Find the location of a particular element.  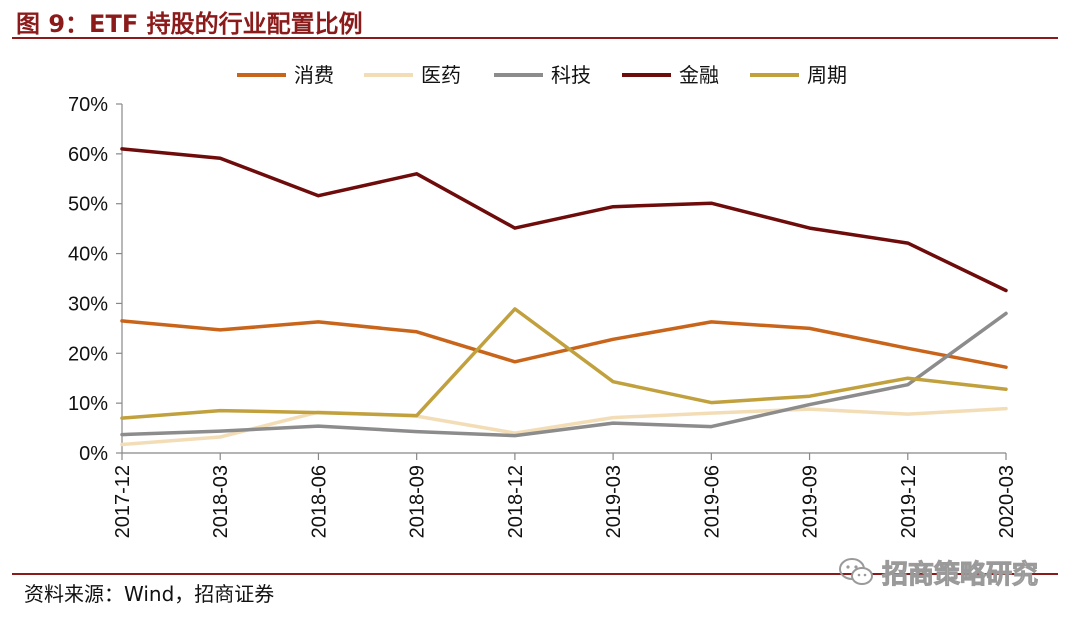

watermark: 招商策略研究 is located at coordinates (944, 572).